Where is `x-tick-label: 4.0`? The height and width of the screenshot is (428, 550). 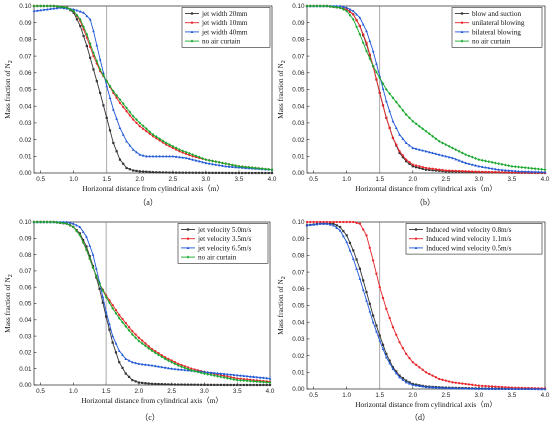 x-tick-label: 4.0 is located at coordinates (272, 179).